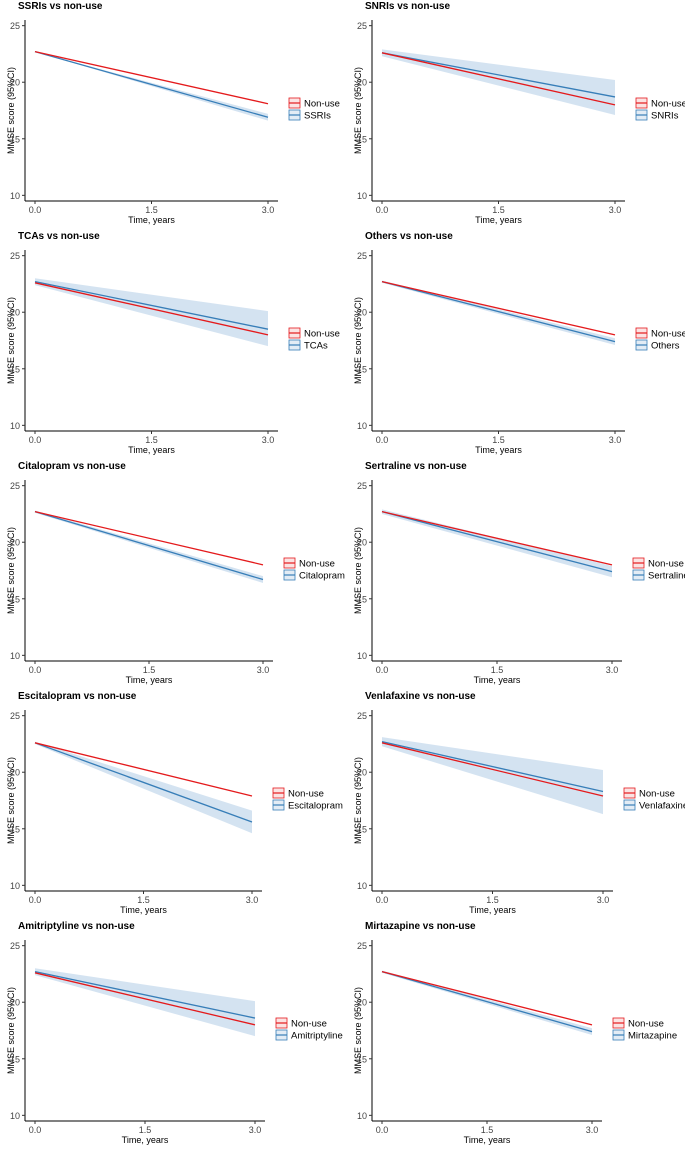 This screenshot has width=685, height=1151. I want to click on legend-label: Mirtazapine, so click(652, 1036).